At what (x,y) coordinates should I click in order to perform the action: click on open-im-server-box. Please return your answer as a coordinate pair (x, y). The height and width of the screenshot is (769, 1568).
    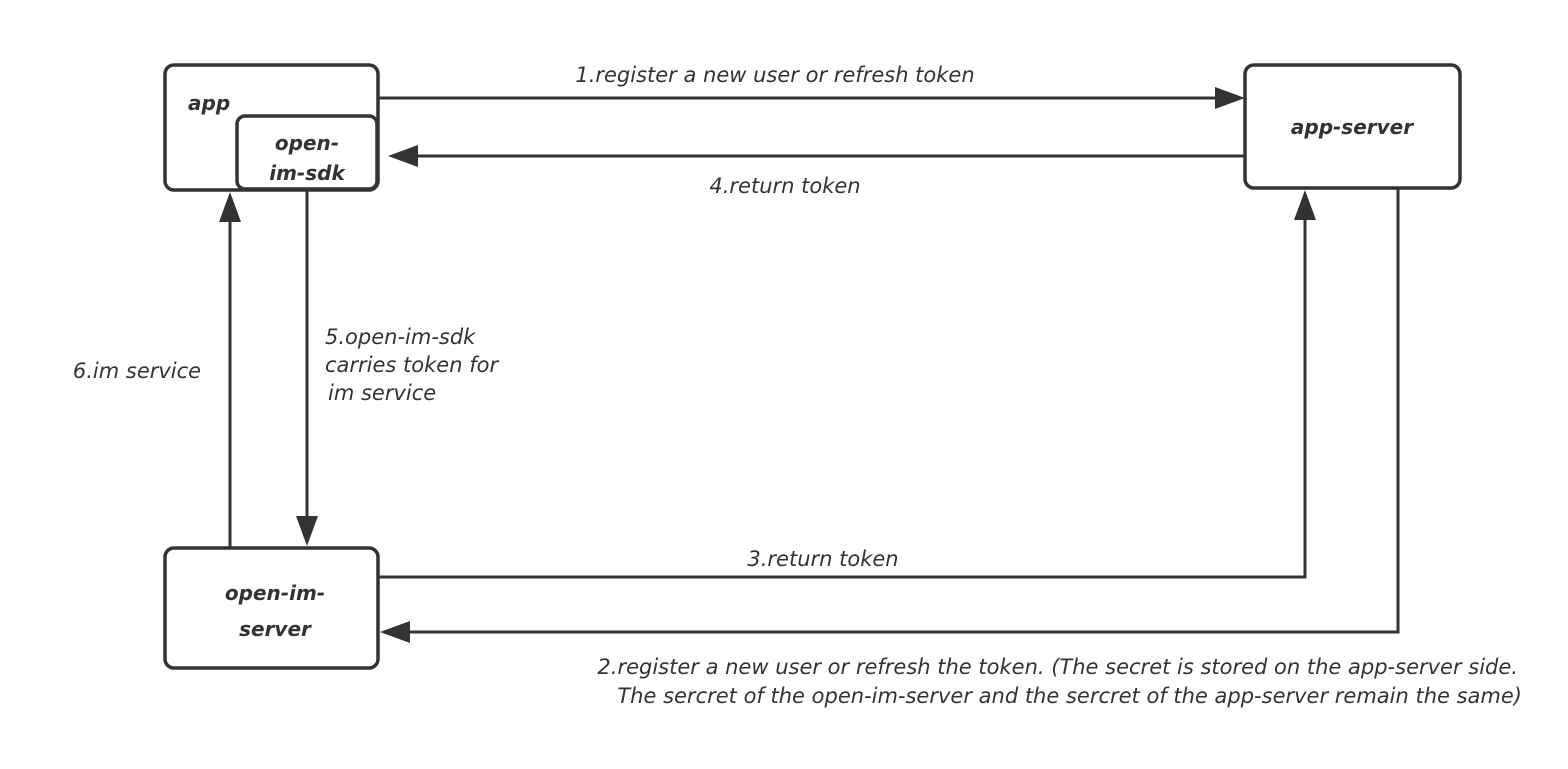
    Looking at the image, I should click on (271, 608).